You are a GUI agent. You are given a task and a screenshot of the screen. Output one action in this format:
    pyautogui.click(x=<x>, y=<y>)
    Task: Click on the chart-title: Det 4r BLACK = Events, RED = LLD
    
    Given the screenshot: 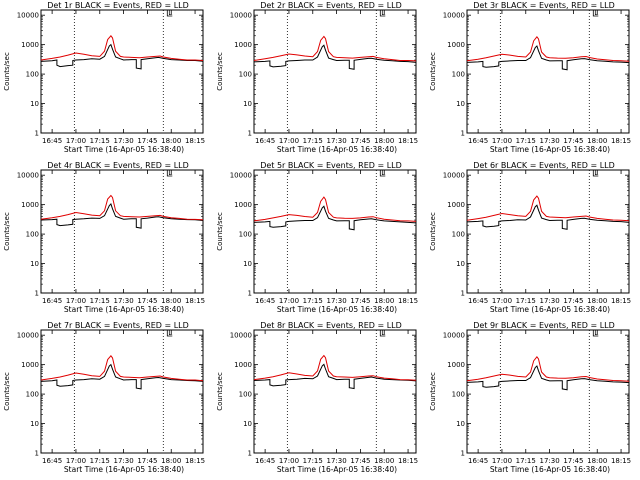 What is the action you would take?
    pyautogui.click(x=118, y=165)
    